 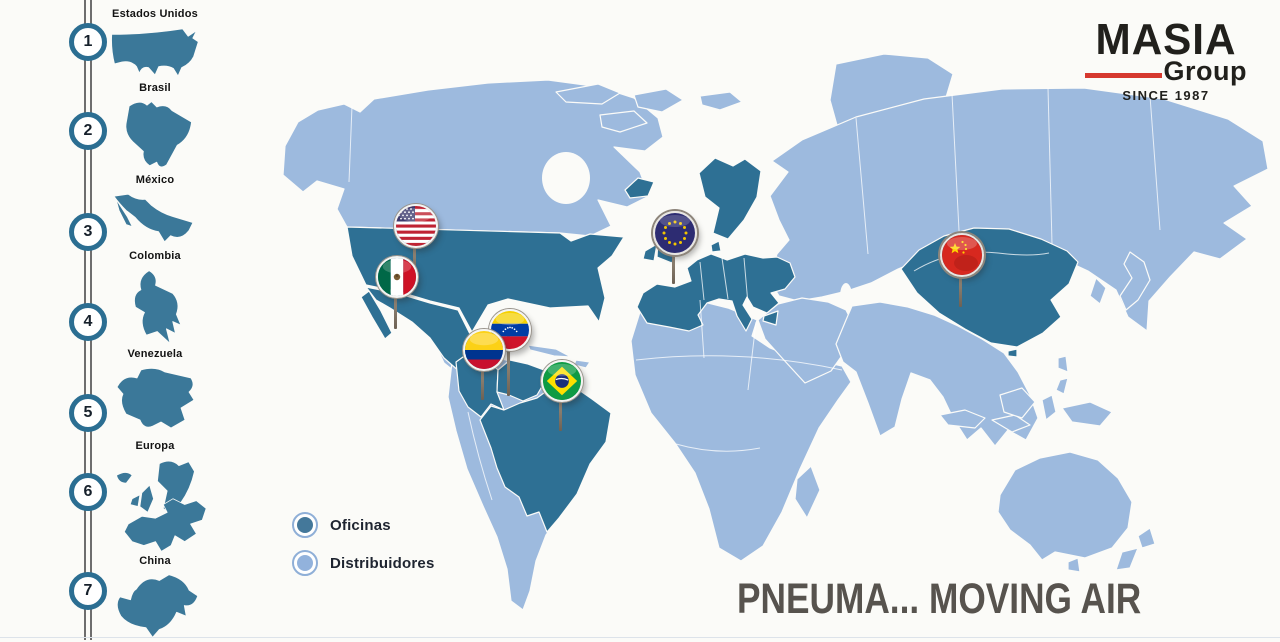 I want to click on sidebar-item-europa: Europa, so click(x=155, y=499).